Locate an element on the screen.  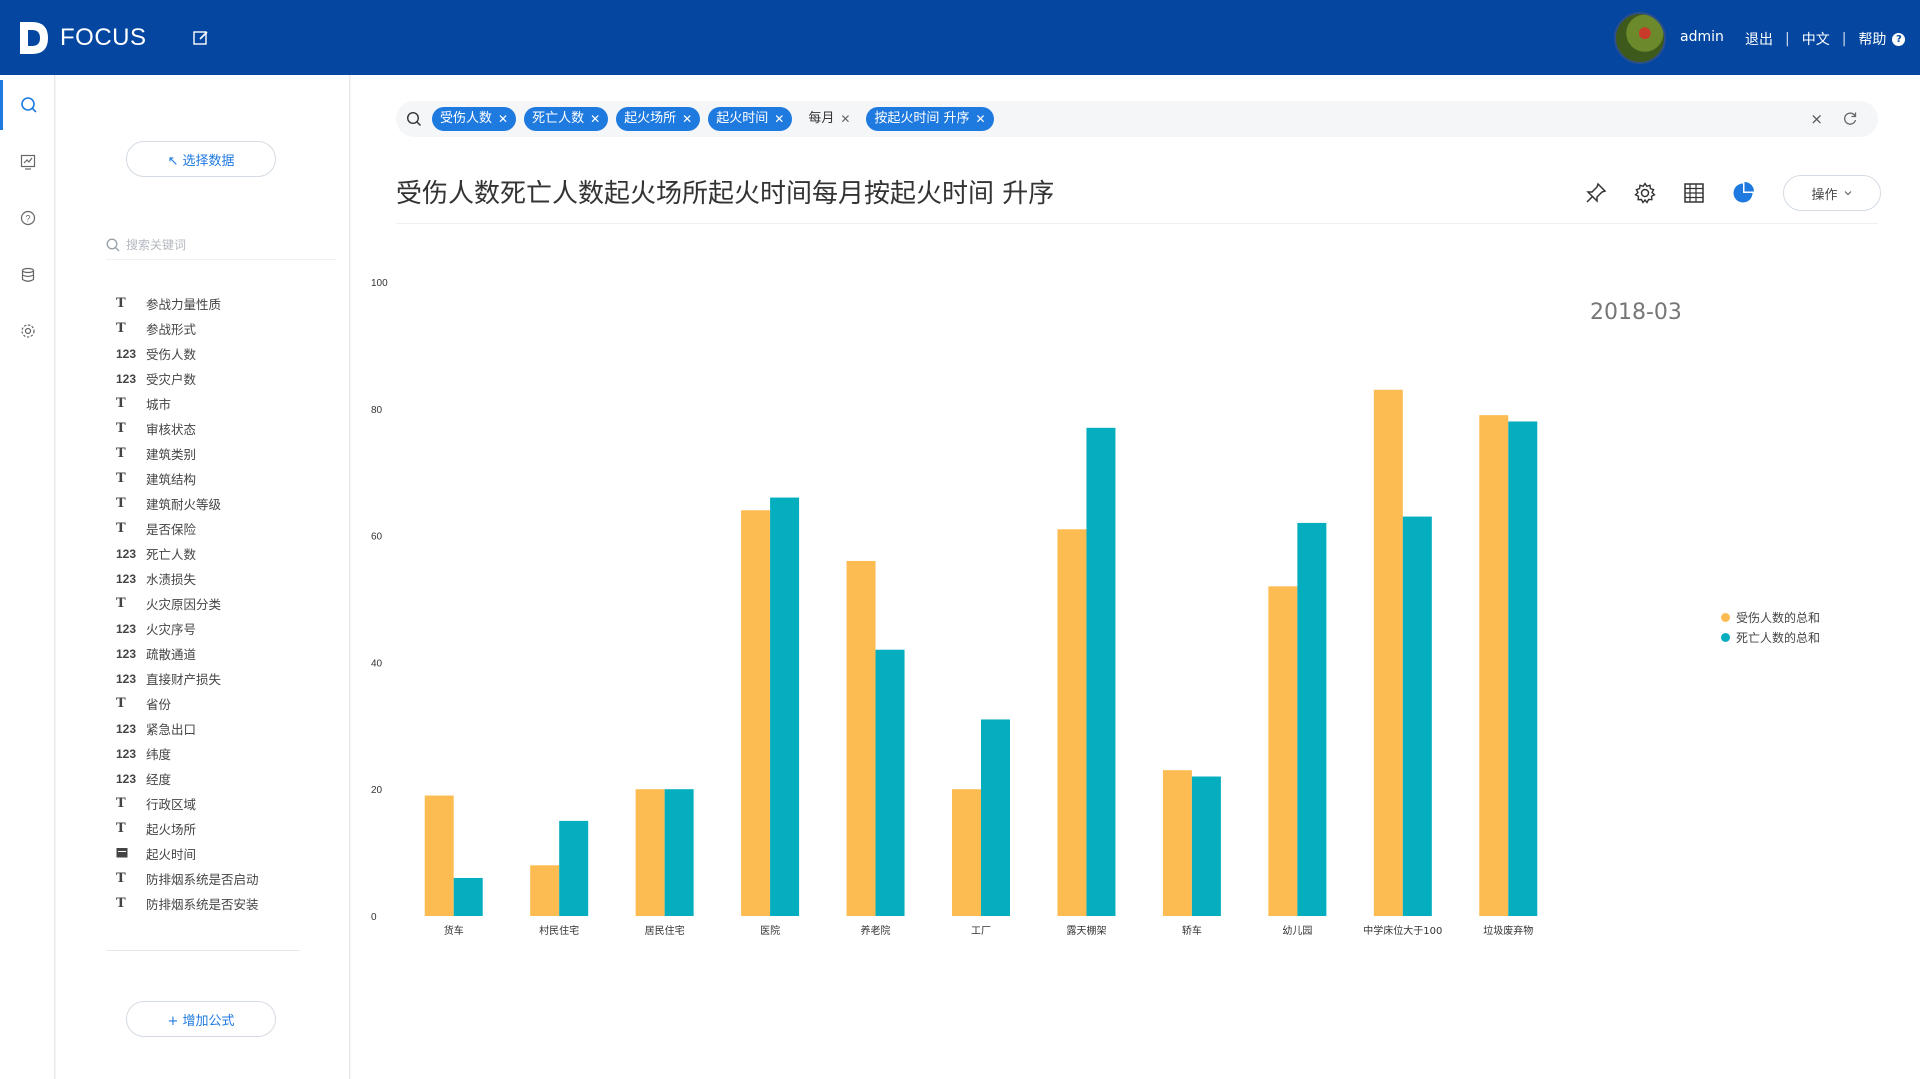
field-item: 123 紧急出口 is located at coordinates (226, 728).